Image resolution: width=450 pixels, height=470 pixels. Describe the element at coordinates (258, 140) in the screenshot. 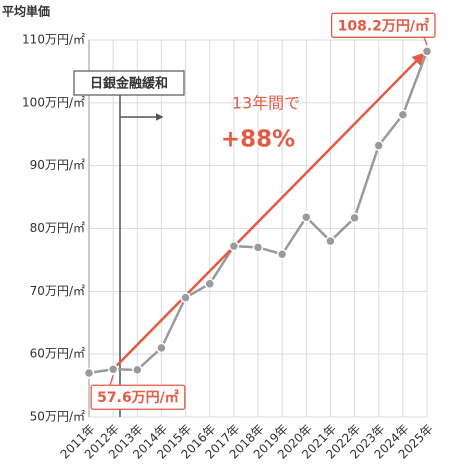

I see `growth-value: +88%` at that location.